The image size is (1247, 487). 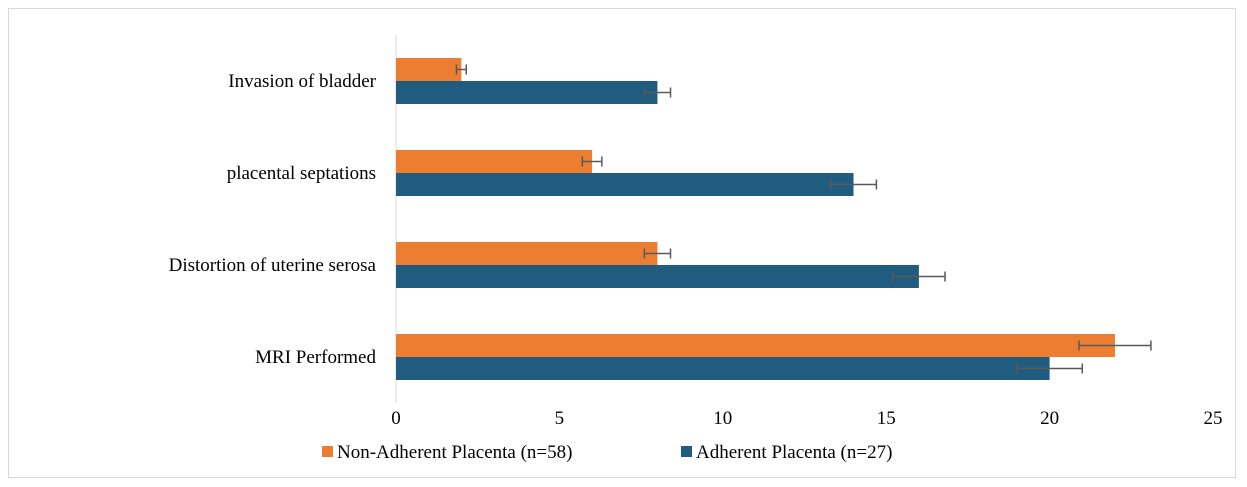 I want to click on x-tick-label: 15, so click(x=886, y=418).